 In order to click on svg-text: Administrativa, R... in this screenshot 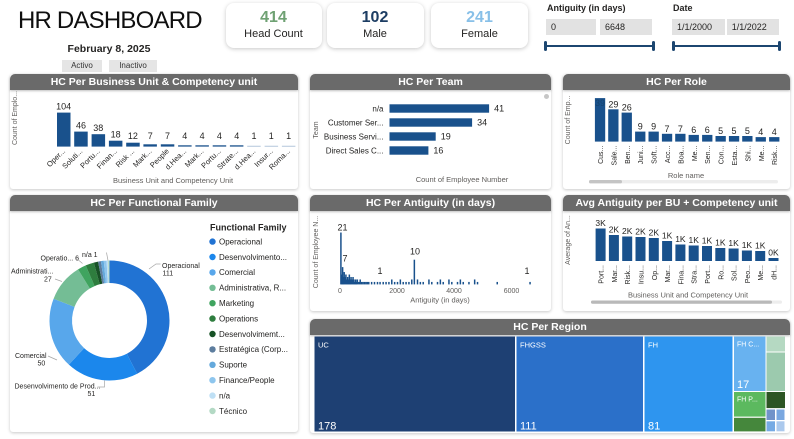, I will do `click(252, 288)`.